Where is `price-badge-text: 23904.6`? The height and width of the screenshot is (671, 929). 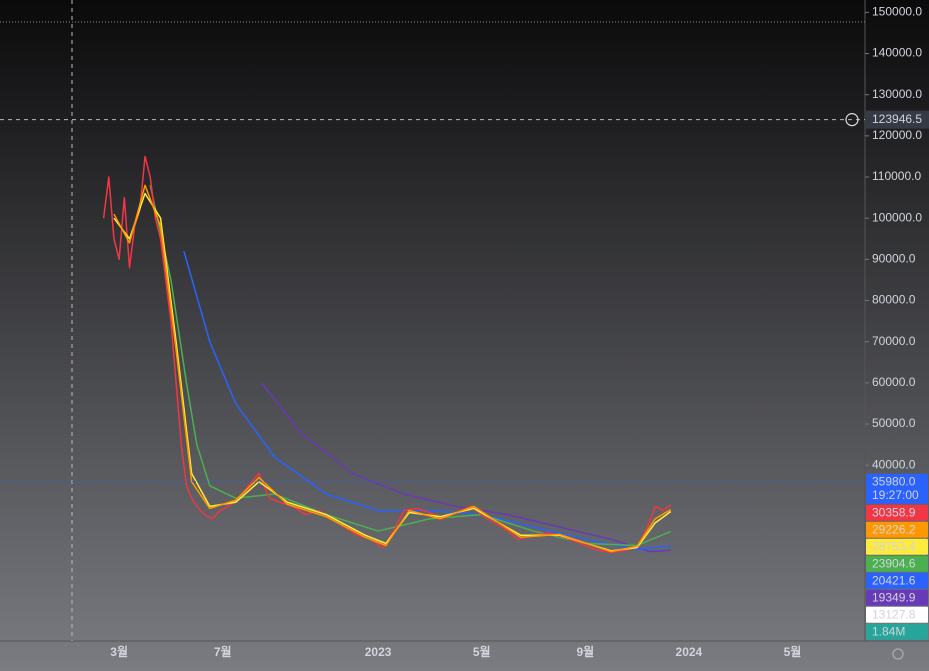 price-badge-text: 23904.6 is located at coordinates (894, 563).